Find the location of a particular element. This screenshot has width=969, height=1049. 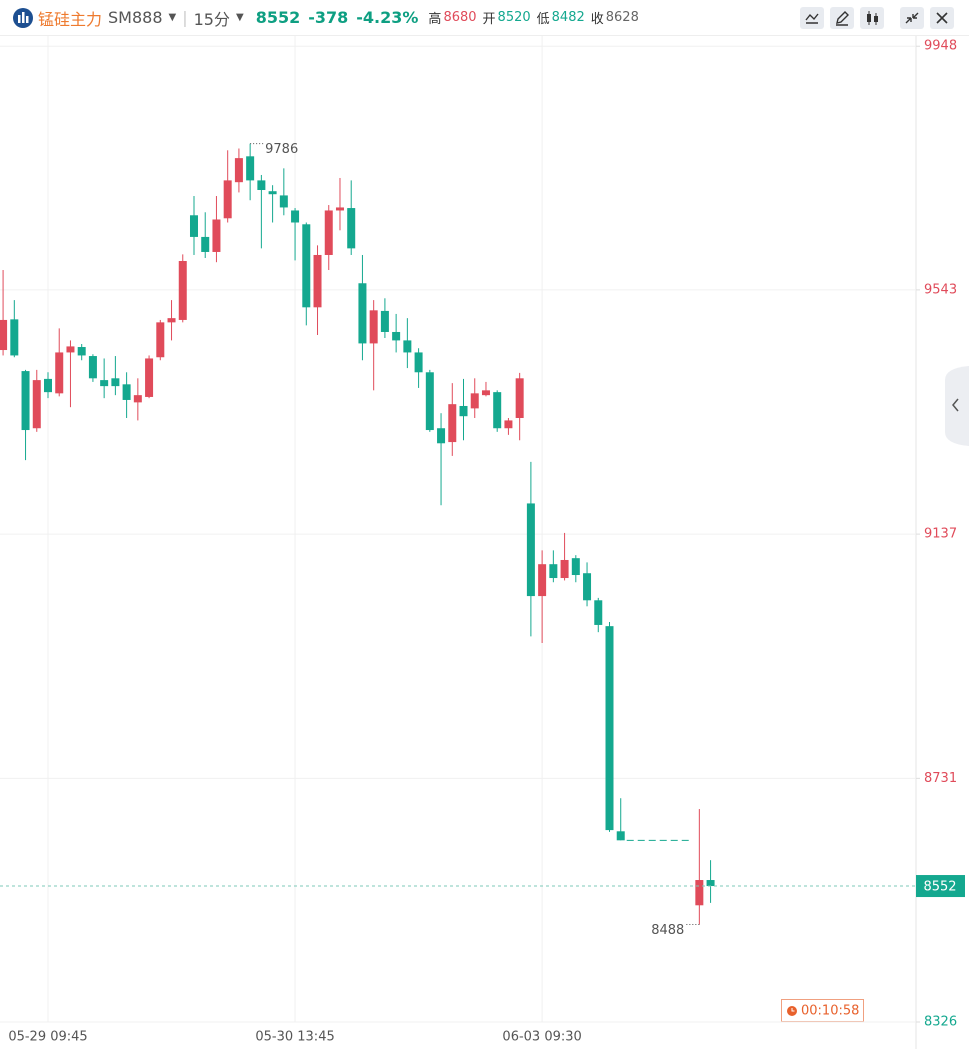

y-tick-label: 8731 is located at coordinates (940, 778).